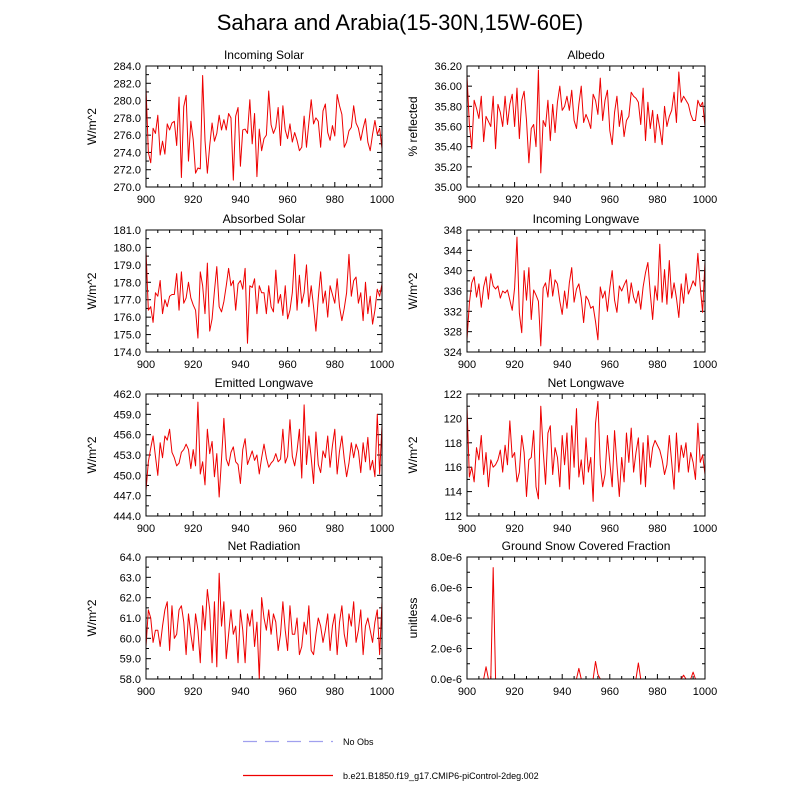 This screenshot has width=800, height=800. What do you see at coordinates (130, 660) in the screenshot?
I see `y-tick-label: 59.0` at bounding box center [130, 660].